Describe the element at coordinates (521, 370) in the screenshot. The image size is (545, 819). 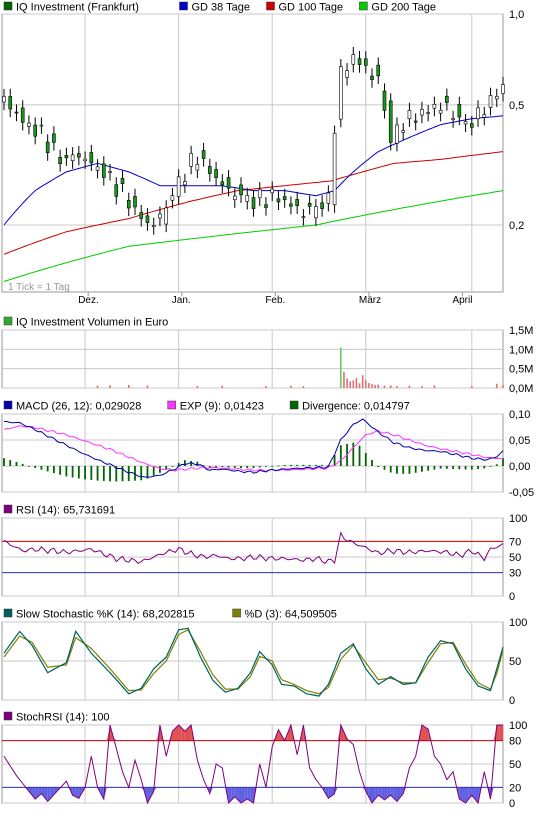
I see `volume-y-tick-label: 0,5M` at that location.